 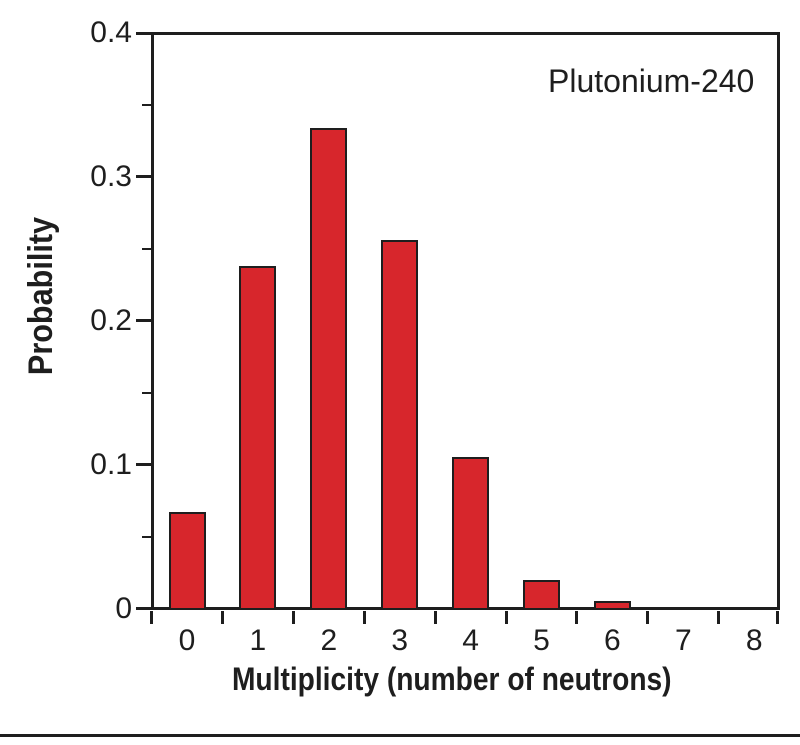 I want to click on x-tick-label: 3, so click(x=400, y=640).